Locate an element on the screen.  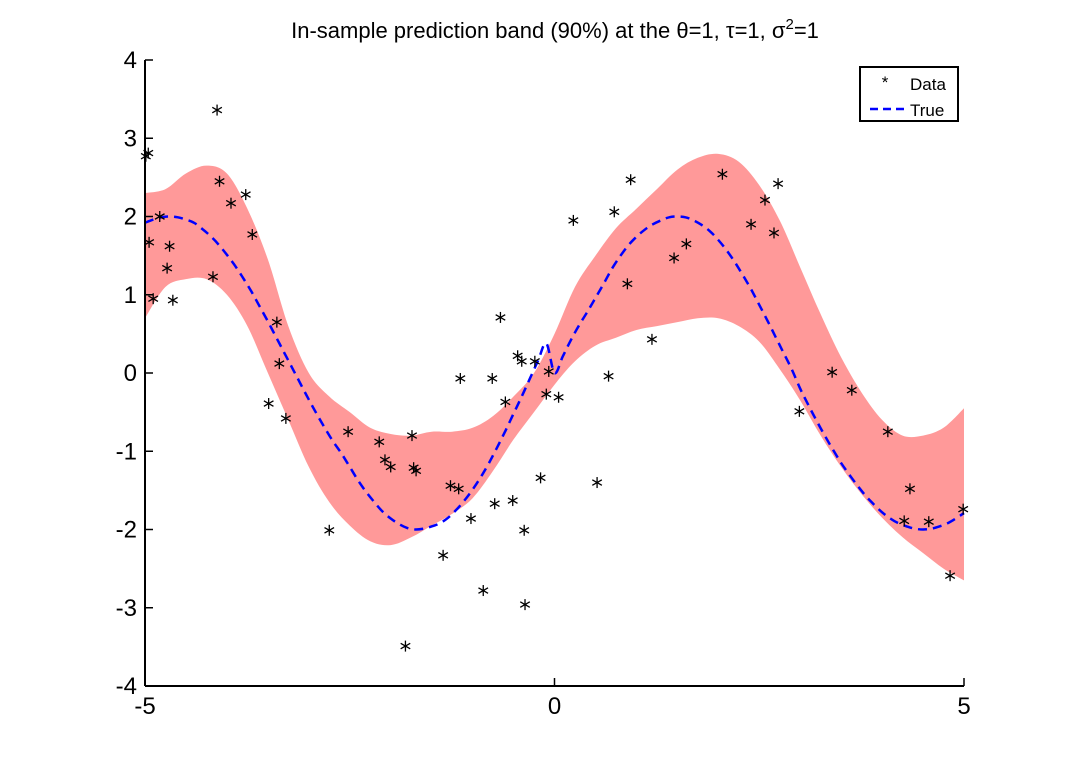
y-tick-label: 0 is located at coordinates (130, 373).